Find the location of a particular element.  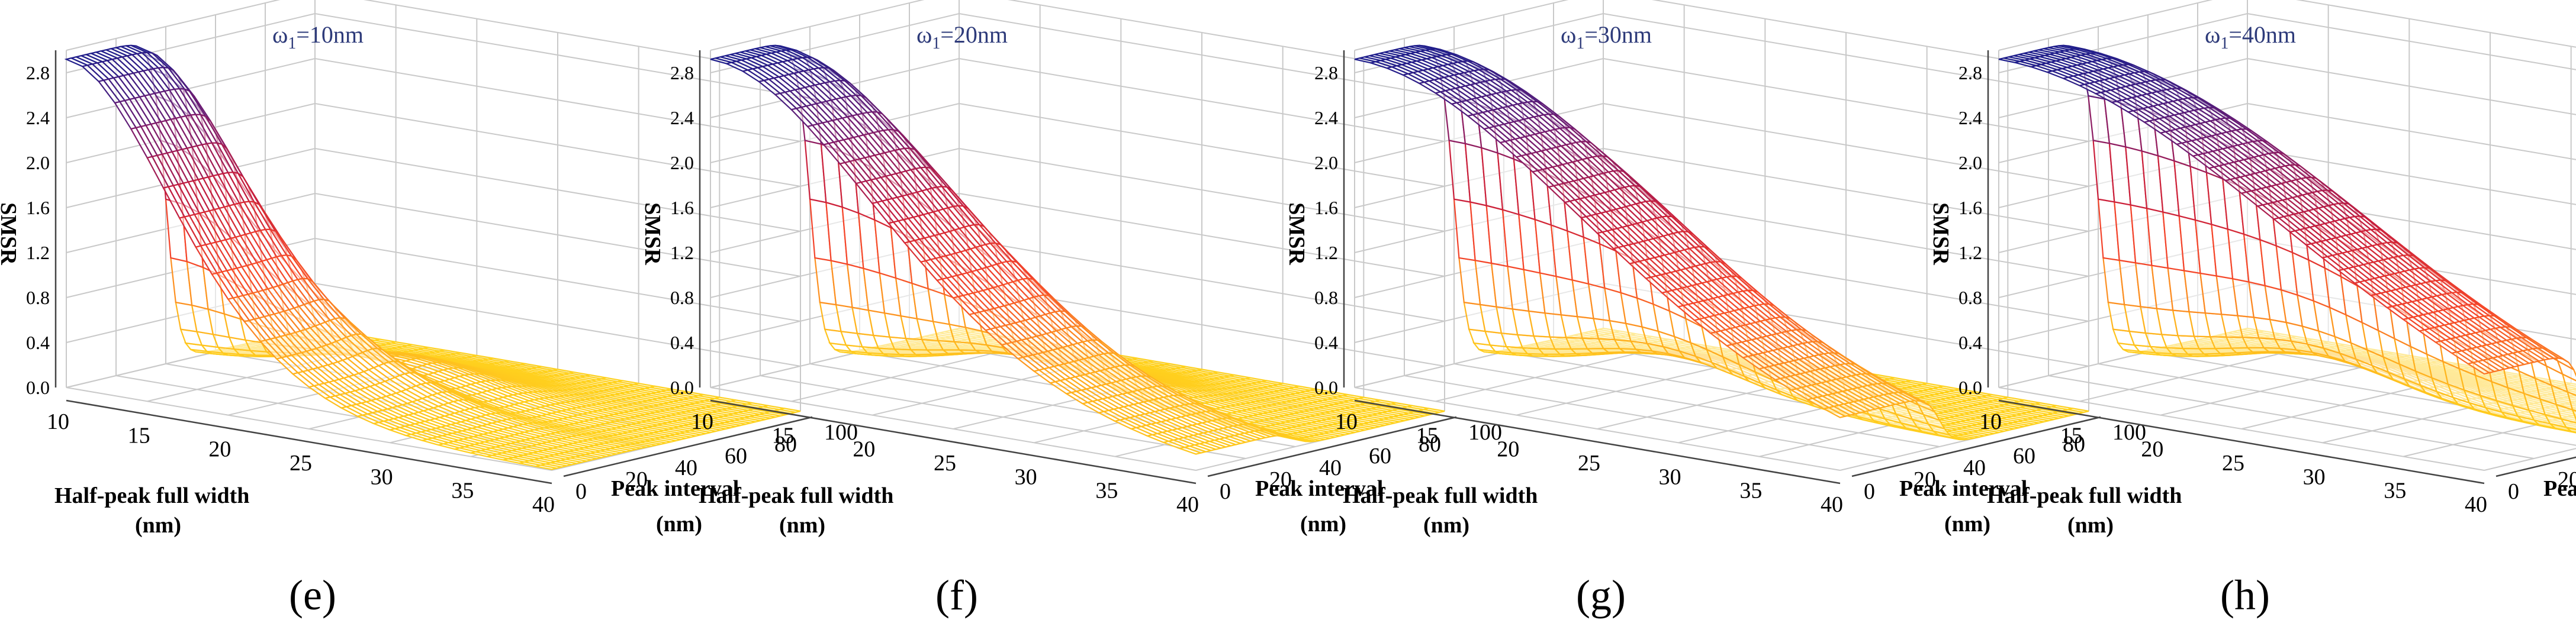

y-axis-label: Peak interval is located at coordinates (675, 488).